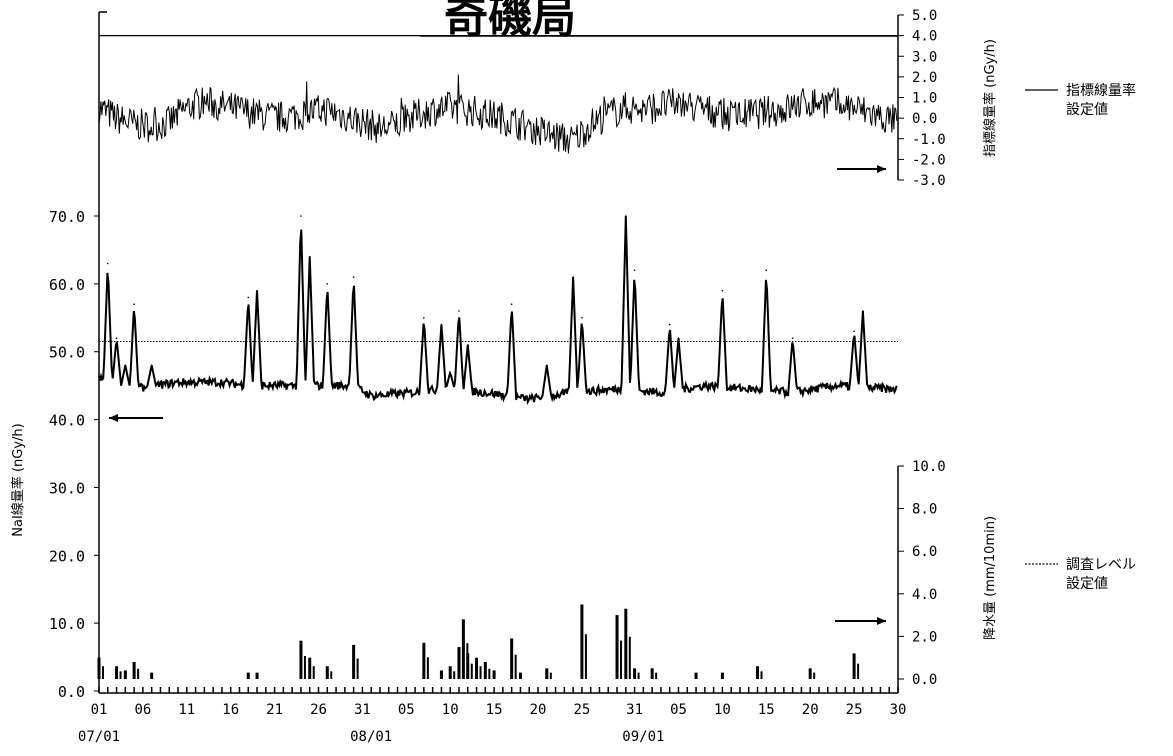  Describe the element at coordinates (371, 737) in the screenshot. I see `x-month-label: 08/01` at that location.